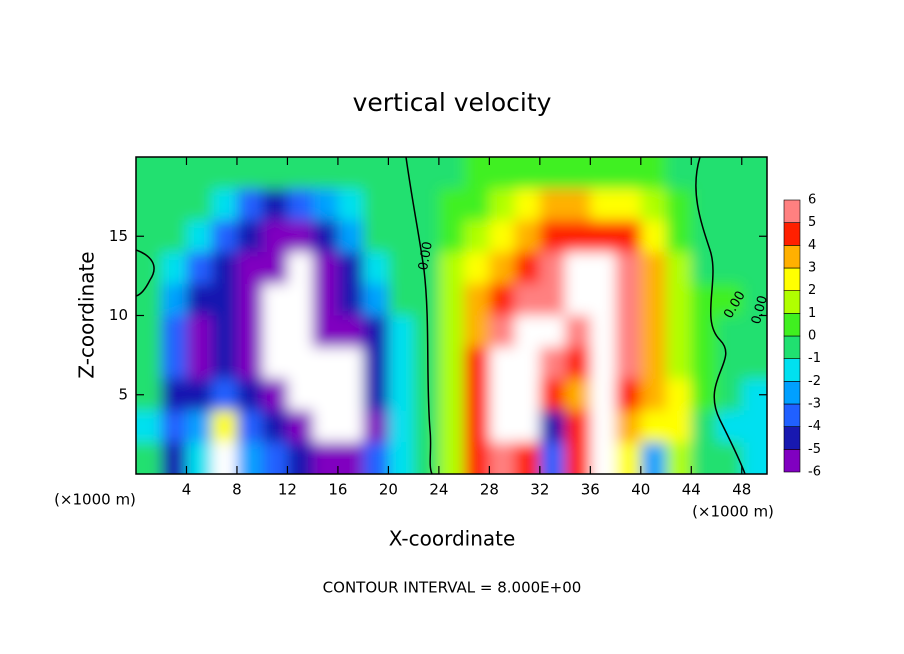 Image resolution: width=904 pixels, height=654 pixels. What do you see at coordinates (388, 490) in the screenshot?
I see `x-tick-label: 20` at bounding box center [388, 490].